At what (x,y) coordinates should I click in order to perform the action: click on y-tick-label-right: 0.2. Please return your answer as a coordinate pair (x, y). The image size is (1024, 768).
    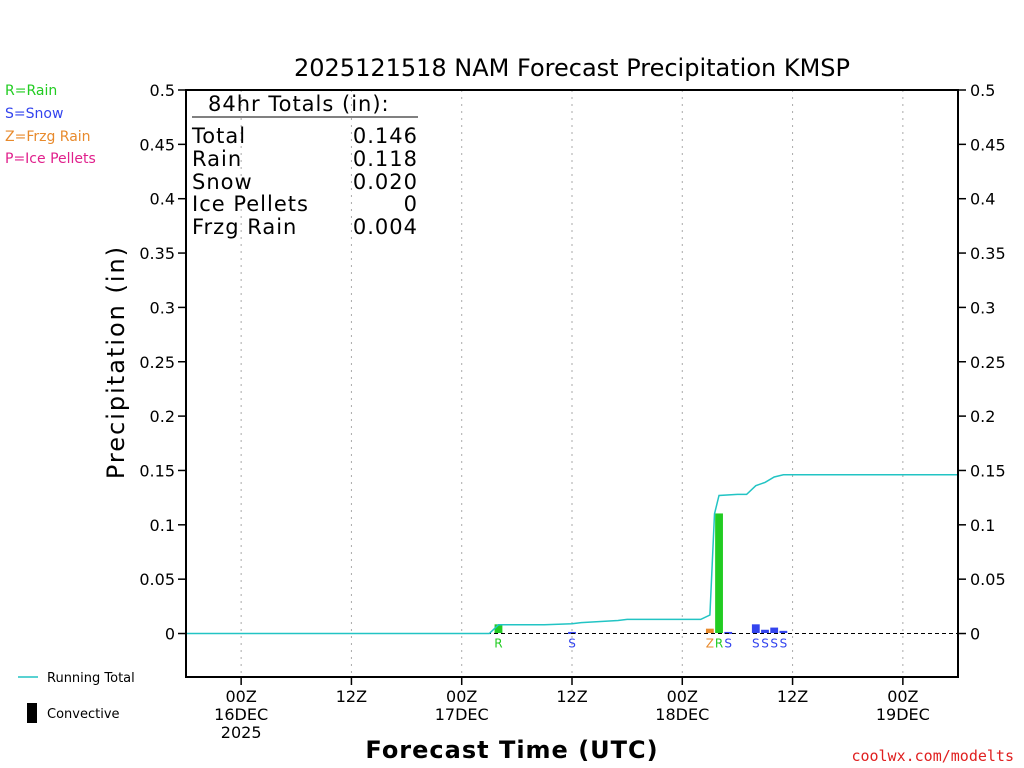
    Looking at the image, I should click on (982, 416).